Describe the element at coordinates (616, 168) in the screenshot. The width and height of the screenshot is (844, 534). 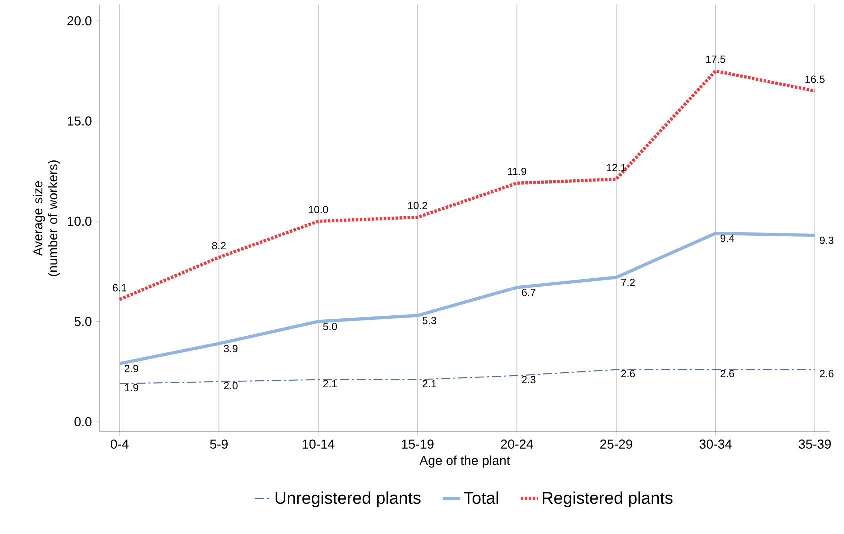
I see `data-label: 12.1` at that location.